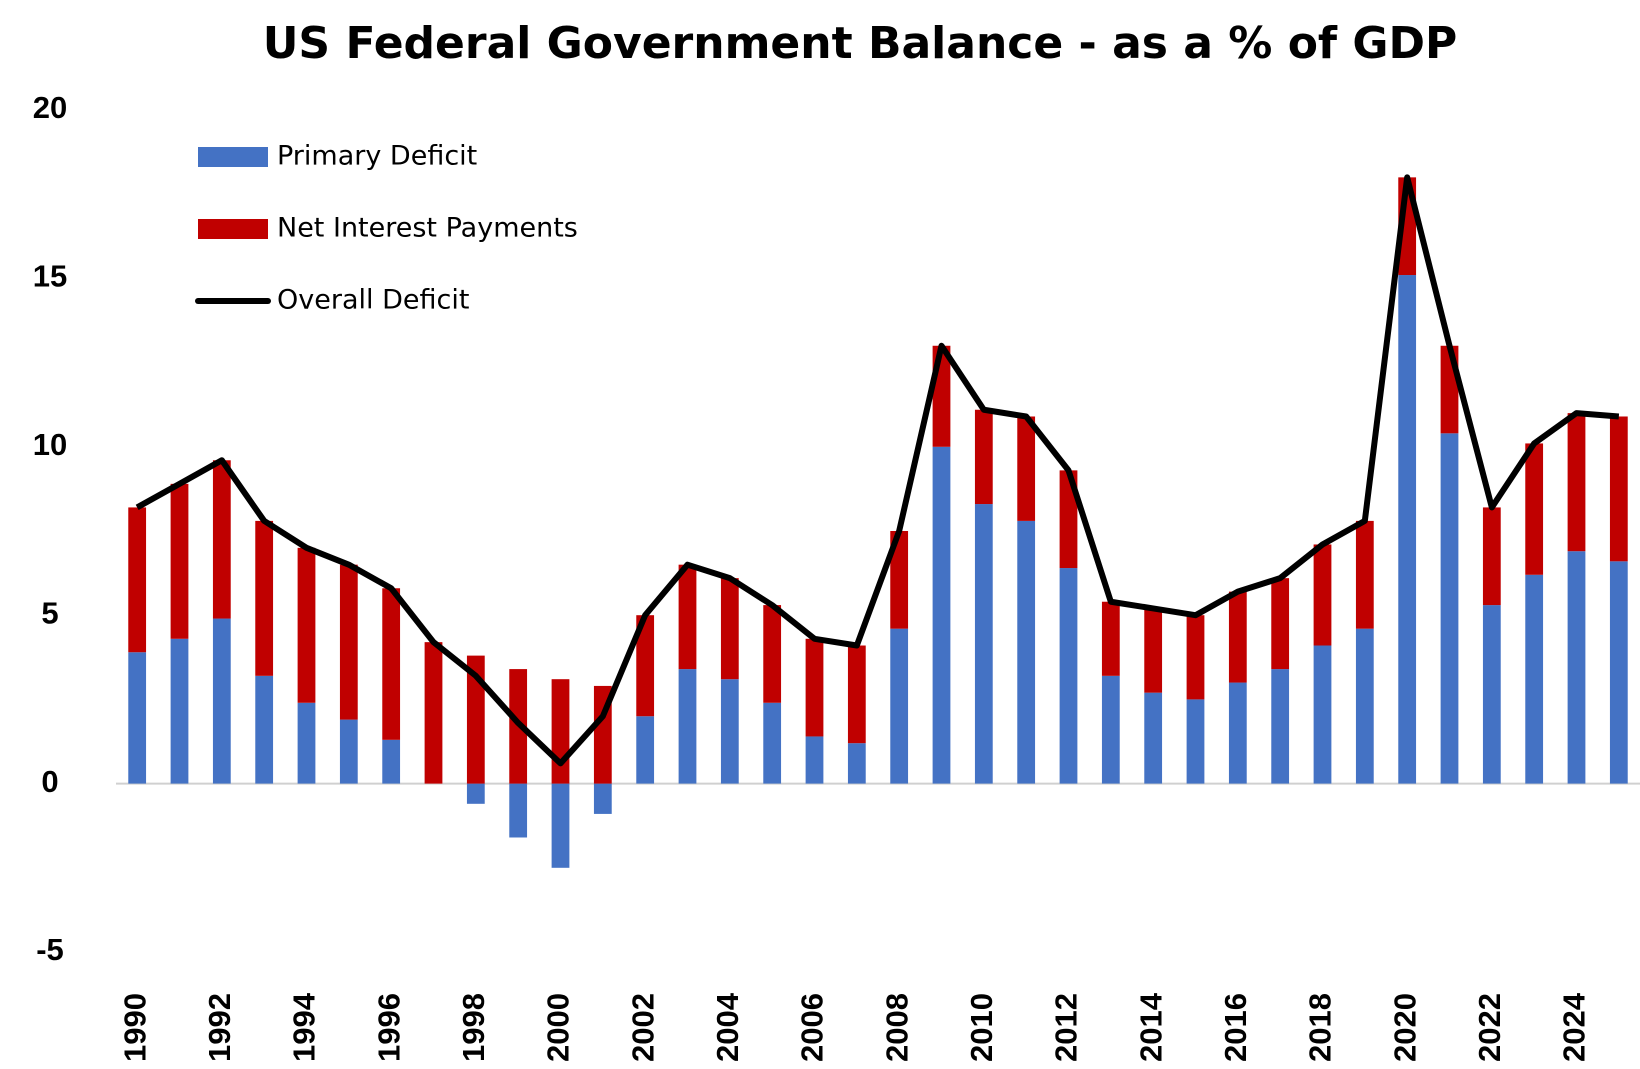 The image size is (1640, 1069). Describe the element at coordinates (981, 1027) in the screenshot. I see `x-tick-label: 2010` at that location.